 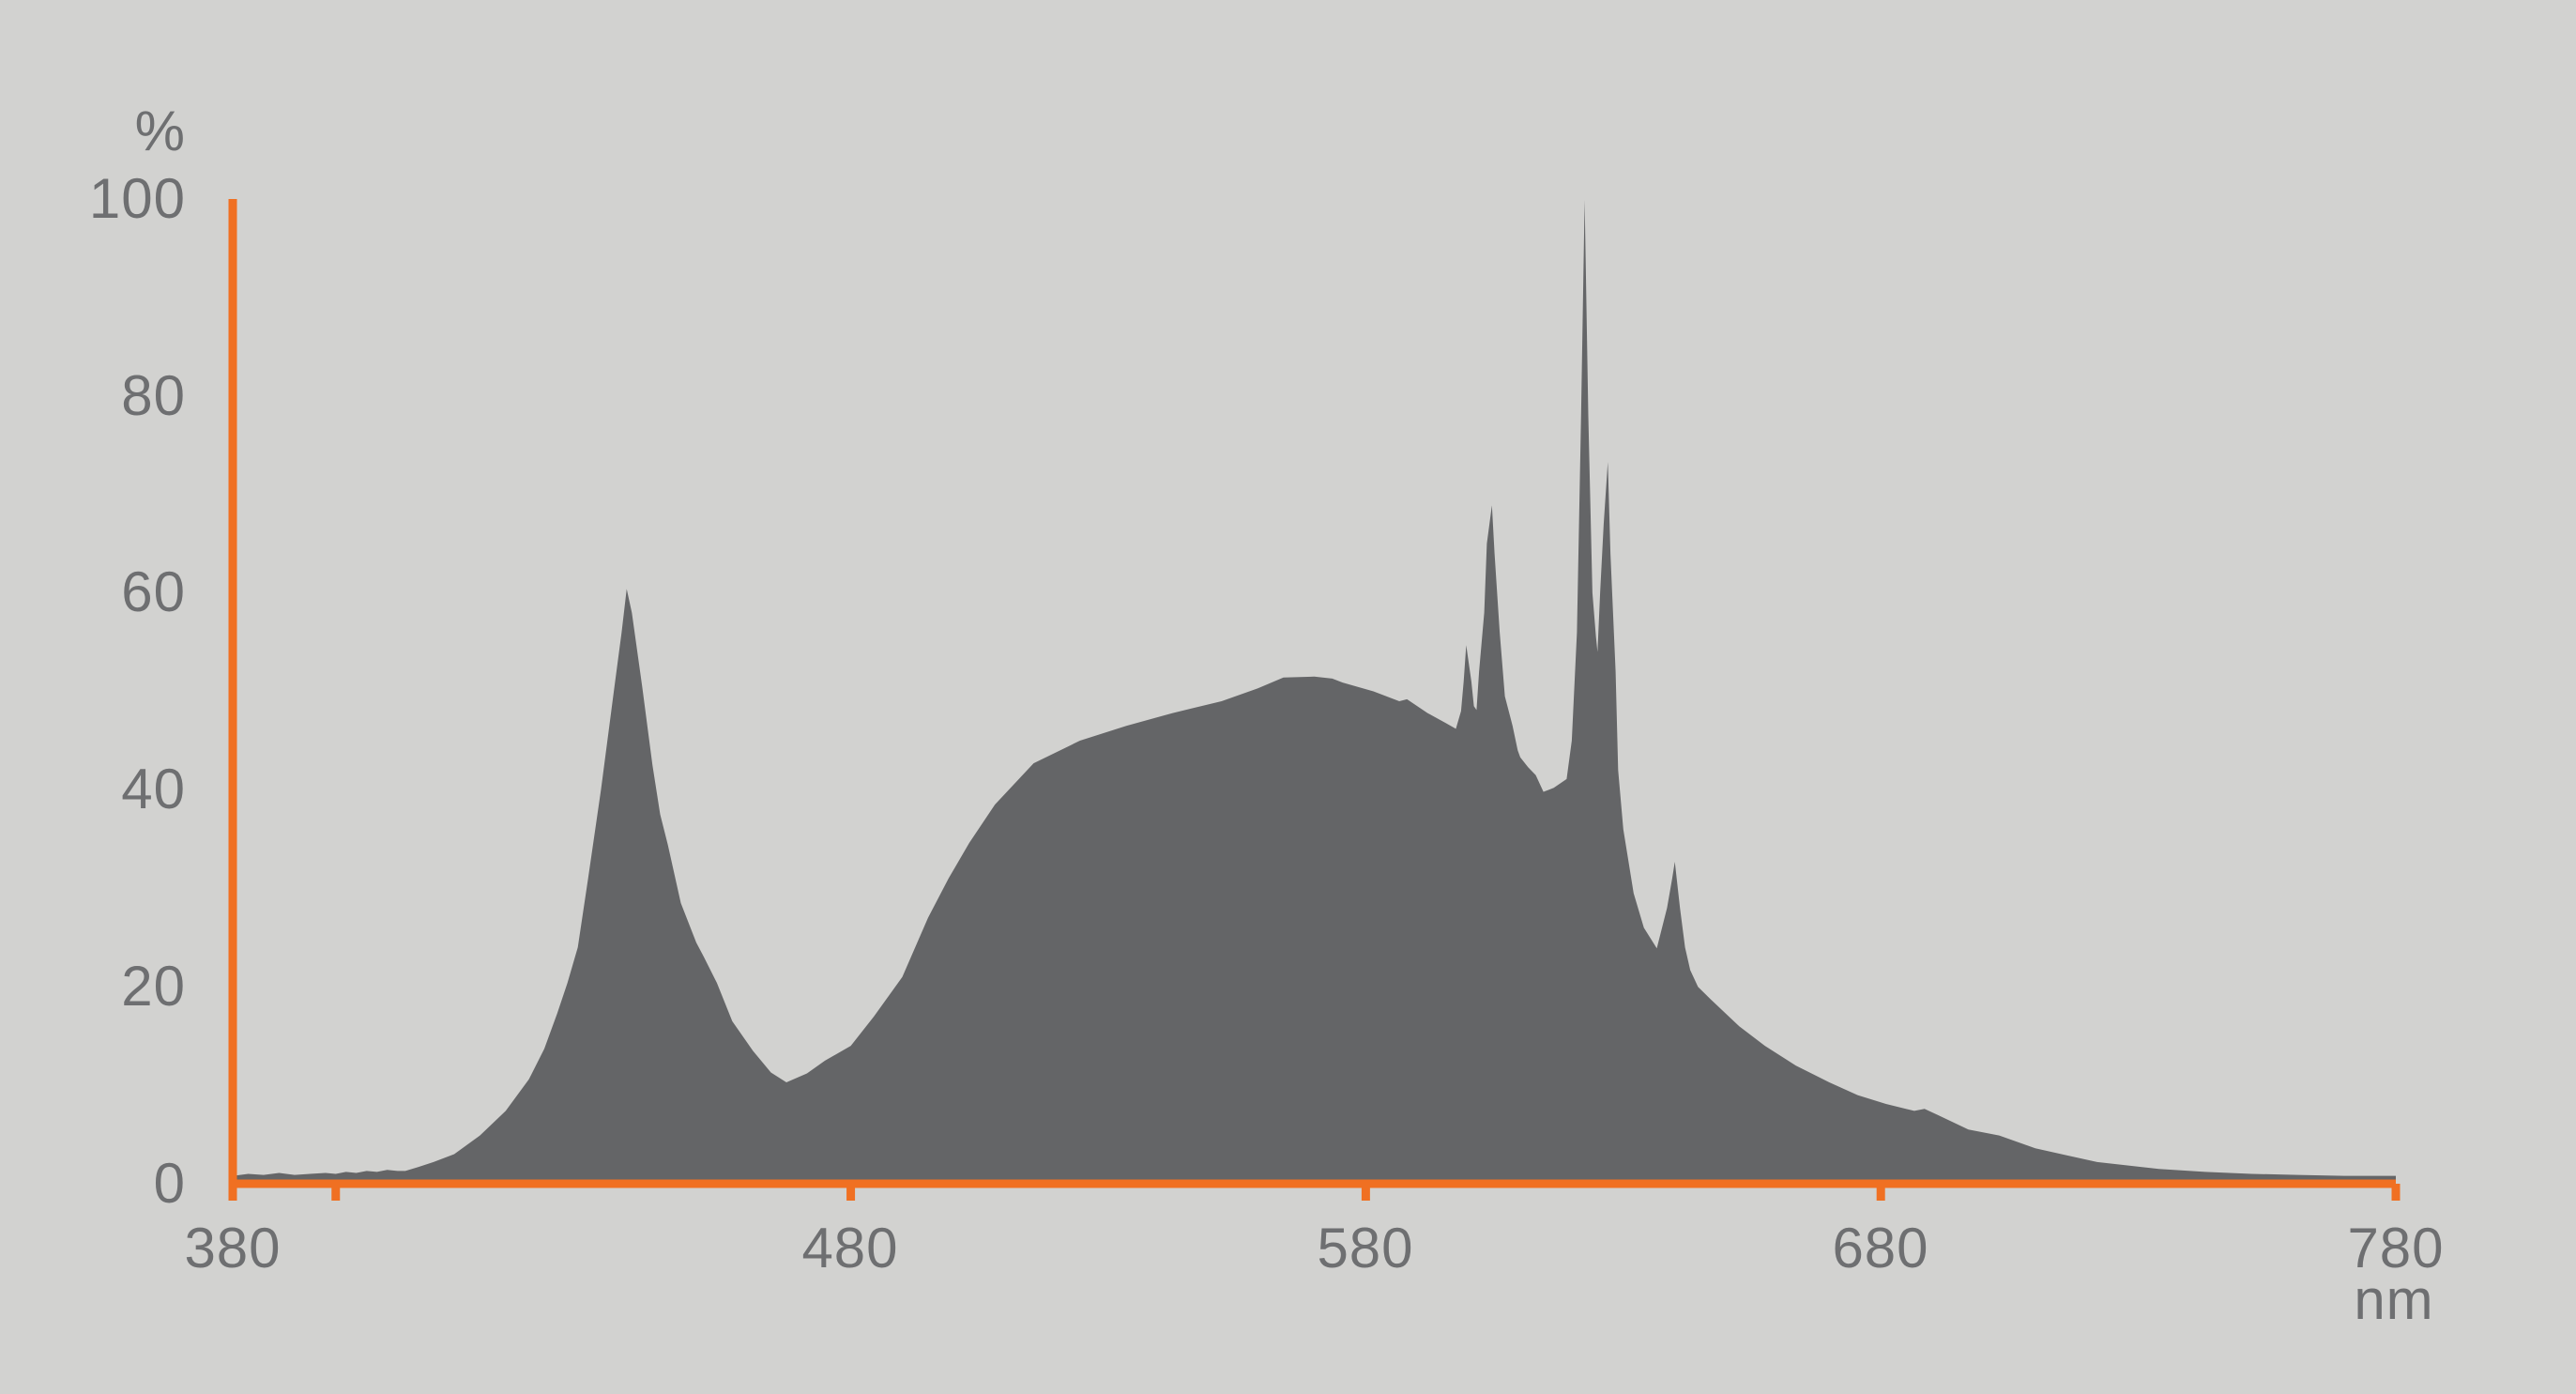 What do you see at coordinates (1880, 1248) in the screenshot?
I see `x-tick-label-680: 680` at bounding box center [1880, 1248].